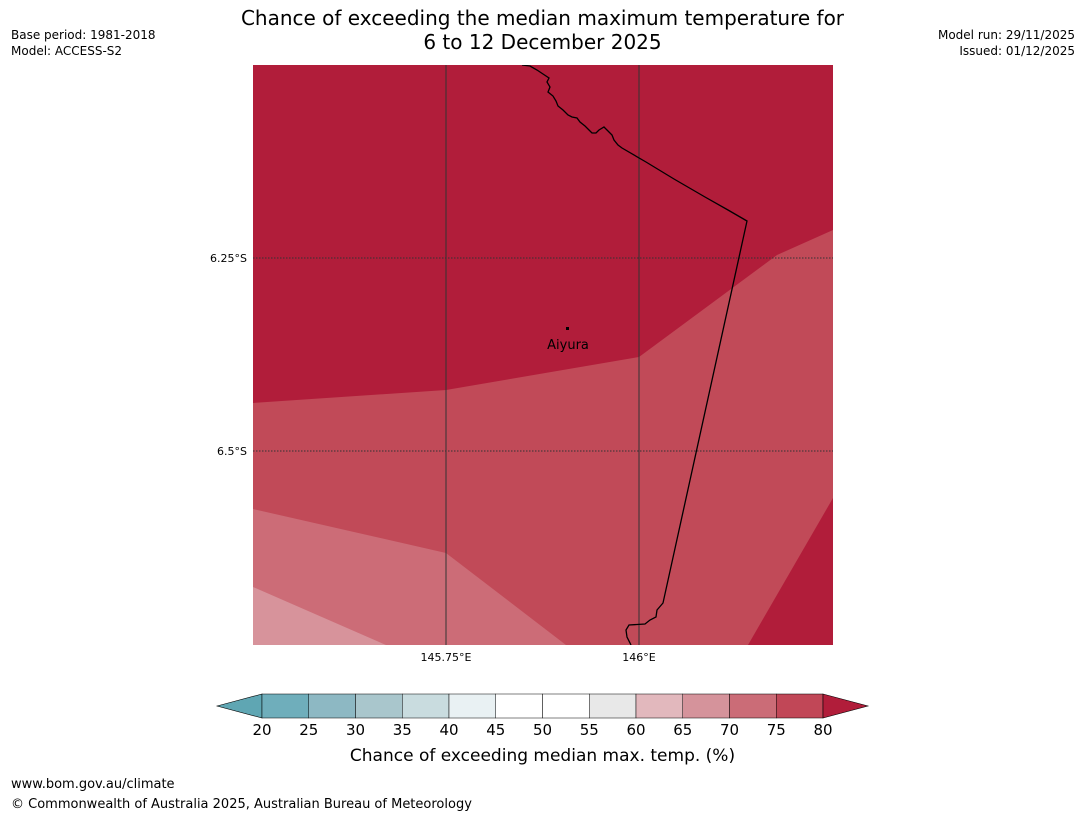  I want to click on colorbar-tick-70: 70, so click(729, 730).